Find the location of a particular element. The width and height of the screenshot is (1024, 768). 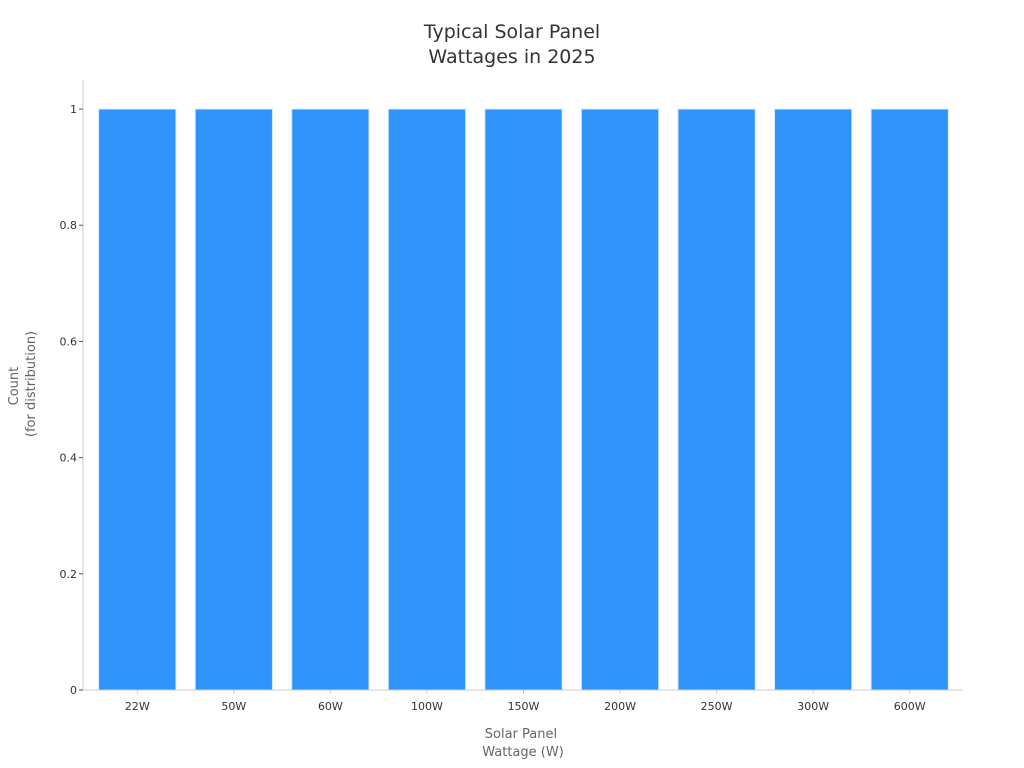

x-axis-title: Solar Panel Wattage (W) is located at coordinates (523, 743).